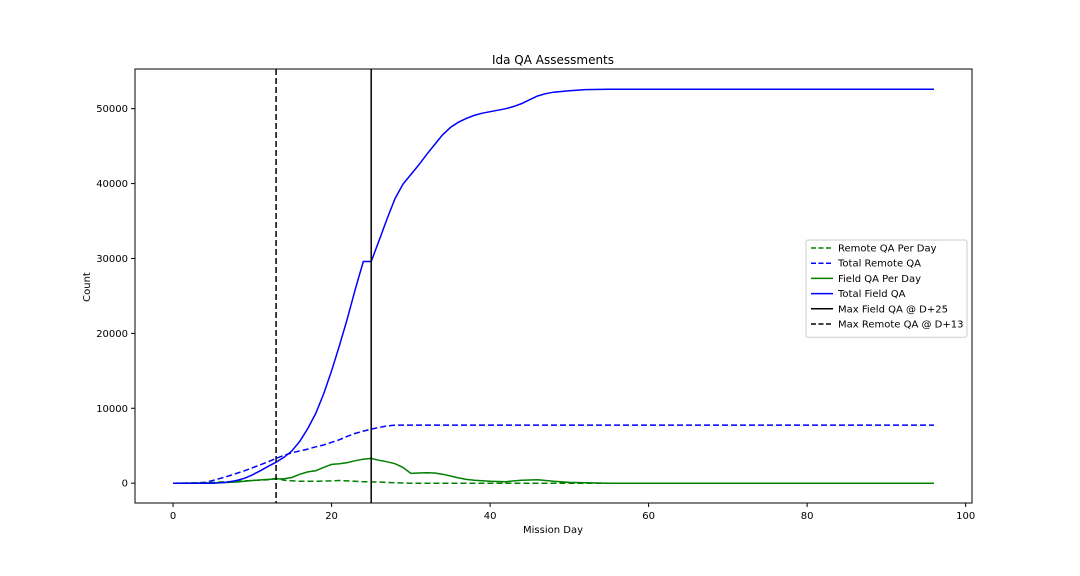  What do you see at coordinates (87, 287) in the screenshot?
I see `y-axis-label: Count` at bounding box center [87, 287].